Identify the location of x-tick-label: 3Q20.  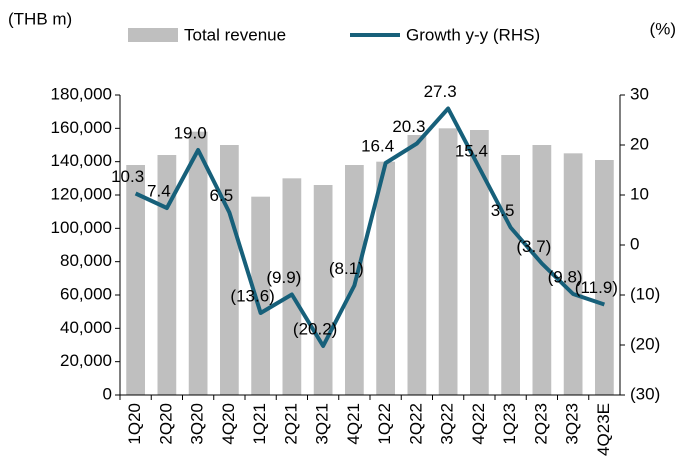
(197, 424).